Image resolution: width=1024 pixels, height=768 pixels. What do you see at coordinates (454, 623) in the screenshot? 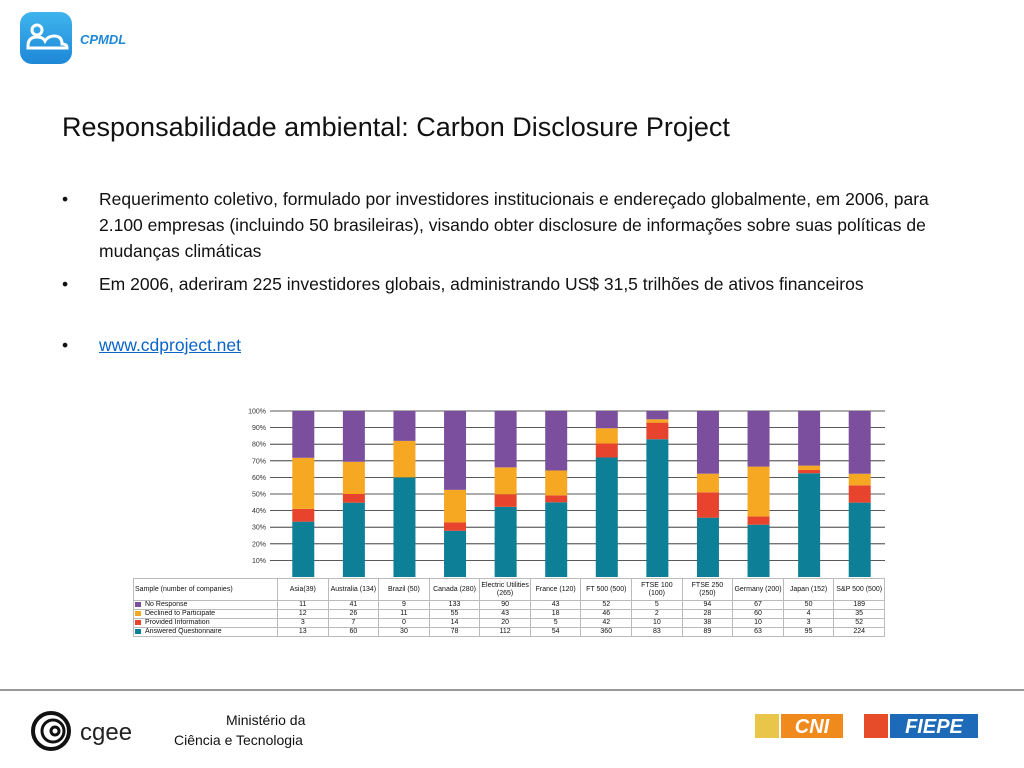
I see `table-value: 14` at bounding box center [454, 623].